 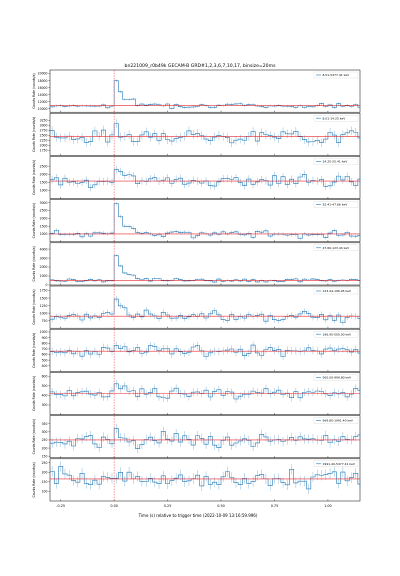 What do you see at coordinates (43, 102) in the screenshot?
I see `y-tick-label: 12000` at bounding box center [43, 102].